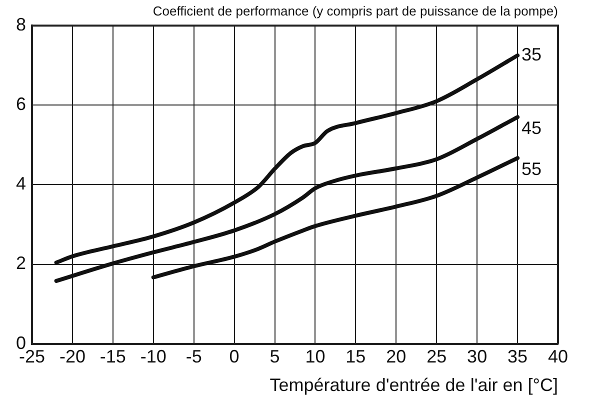  What do you see at coordinates (396, 356) in the screenshot?
I see `x-tick-label: 20` at bounding box center [396, 356].